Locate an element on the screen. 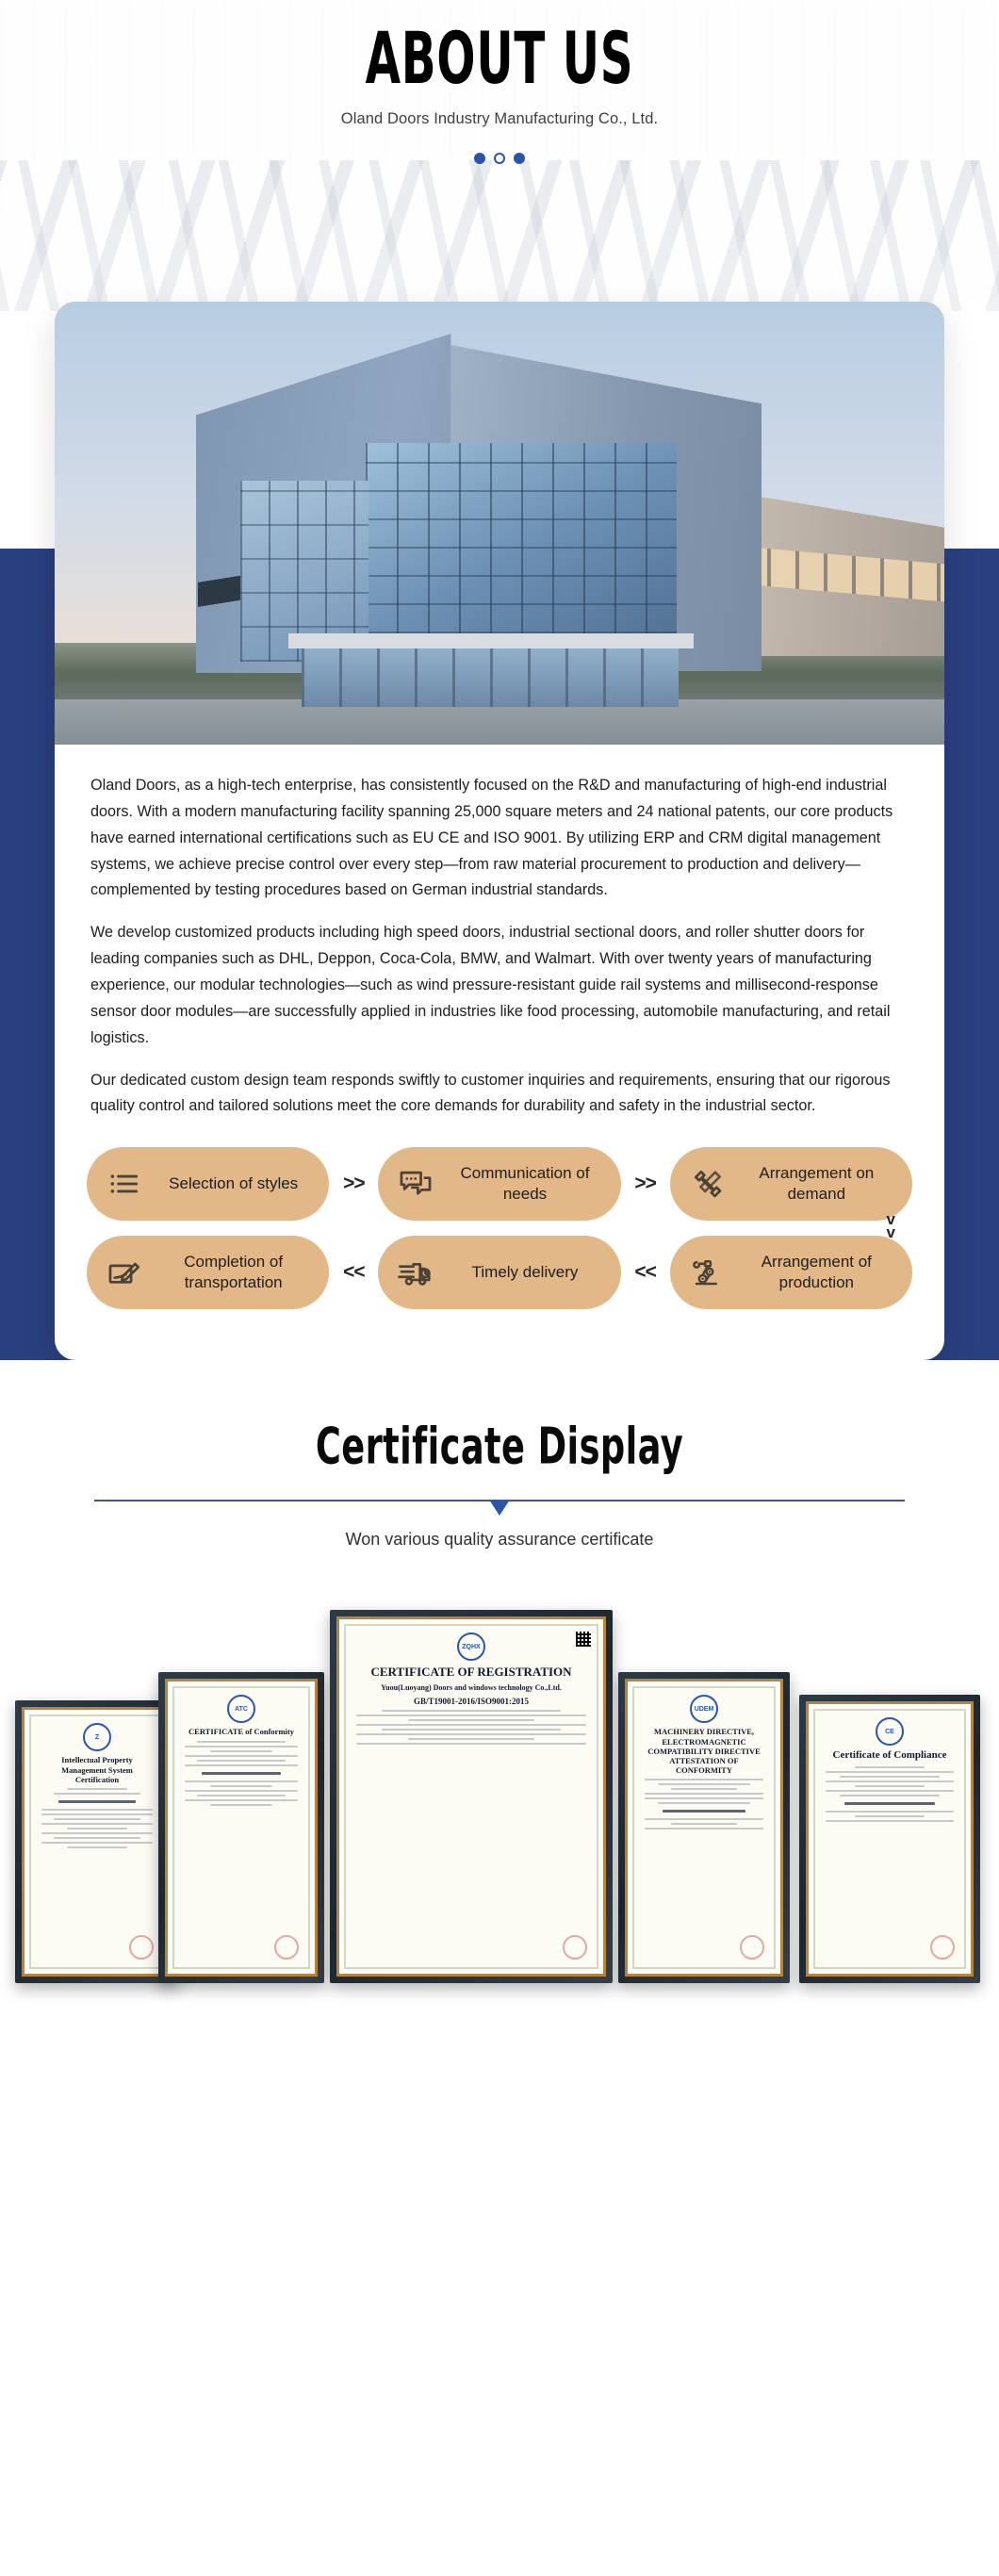  certificate-heading: Certificate of Compliance is located at coordinates (889, 1756).